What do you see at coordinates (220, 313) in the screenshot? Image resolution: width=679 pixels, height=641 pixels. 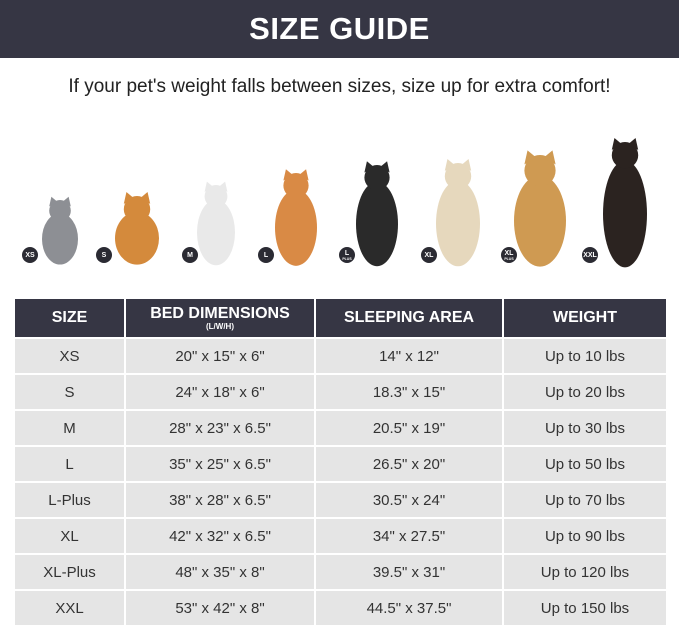 I see `header-bed-dimensions-label: BED DIMENSIONS` at bounding box center [220, 313].